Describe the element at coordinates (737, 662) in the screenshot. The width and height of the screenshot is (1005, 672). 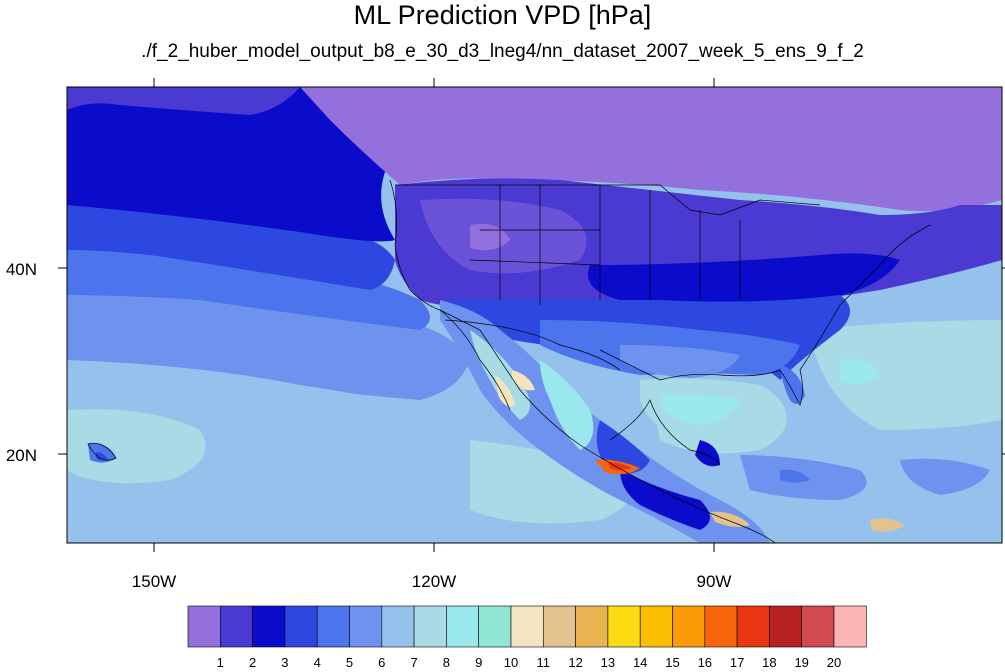
I see `colorbar-label: 17` at that location.